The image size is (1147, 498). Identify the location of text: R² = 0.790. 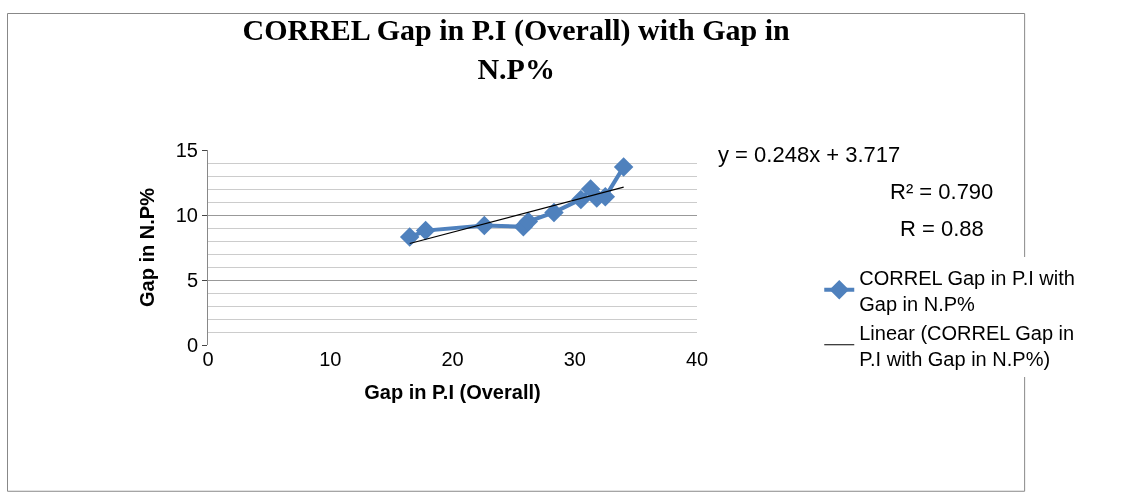
(942, 191).